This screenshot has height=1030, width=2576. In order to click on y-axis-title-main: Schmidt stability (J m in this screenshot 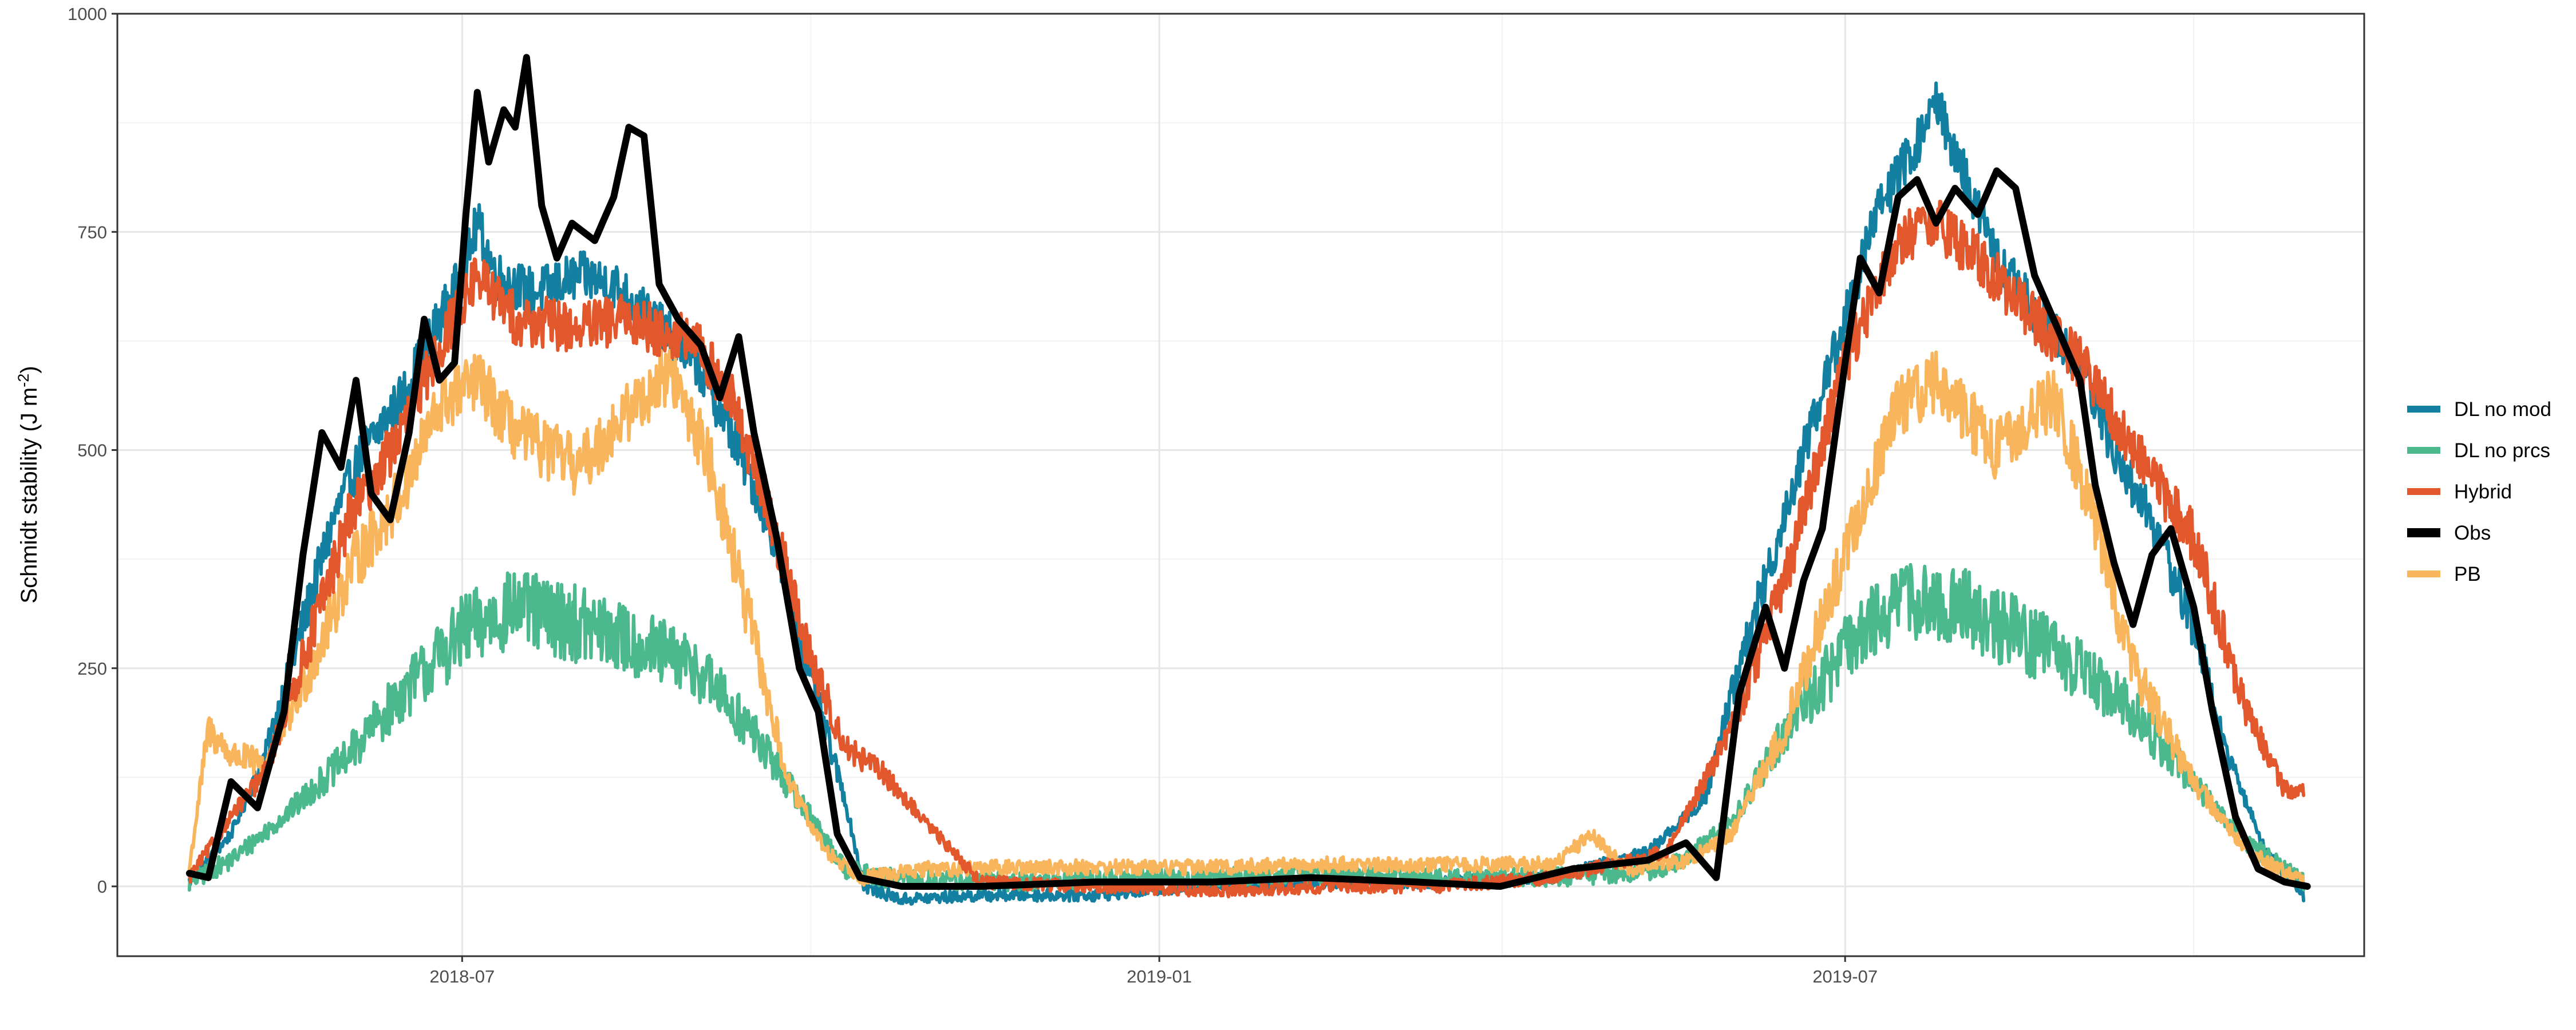, I will do `click(29, 495)`.